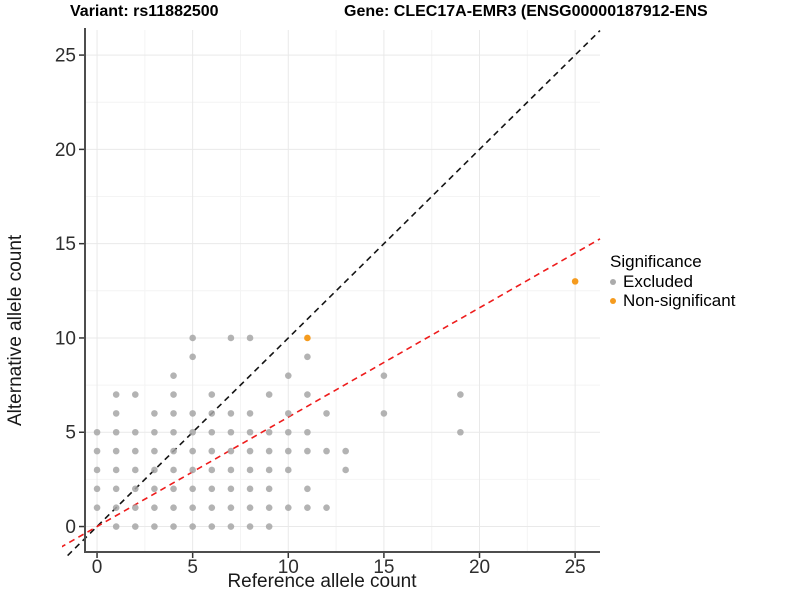  I want to click on x-tick-label: 10, so click(288, 567).